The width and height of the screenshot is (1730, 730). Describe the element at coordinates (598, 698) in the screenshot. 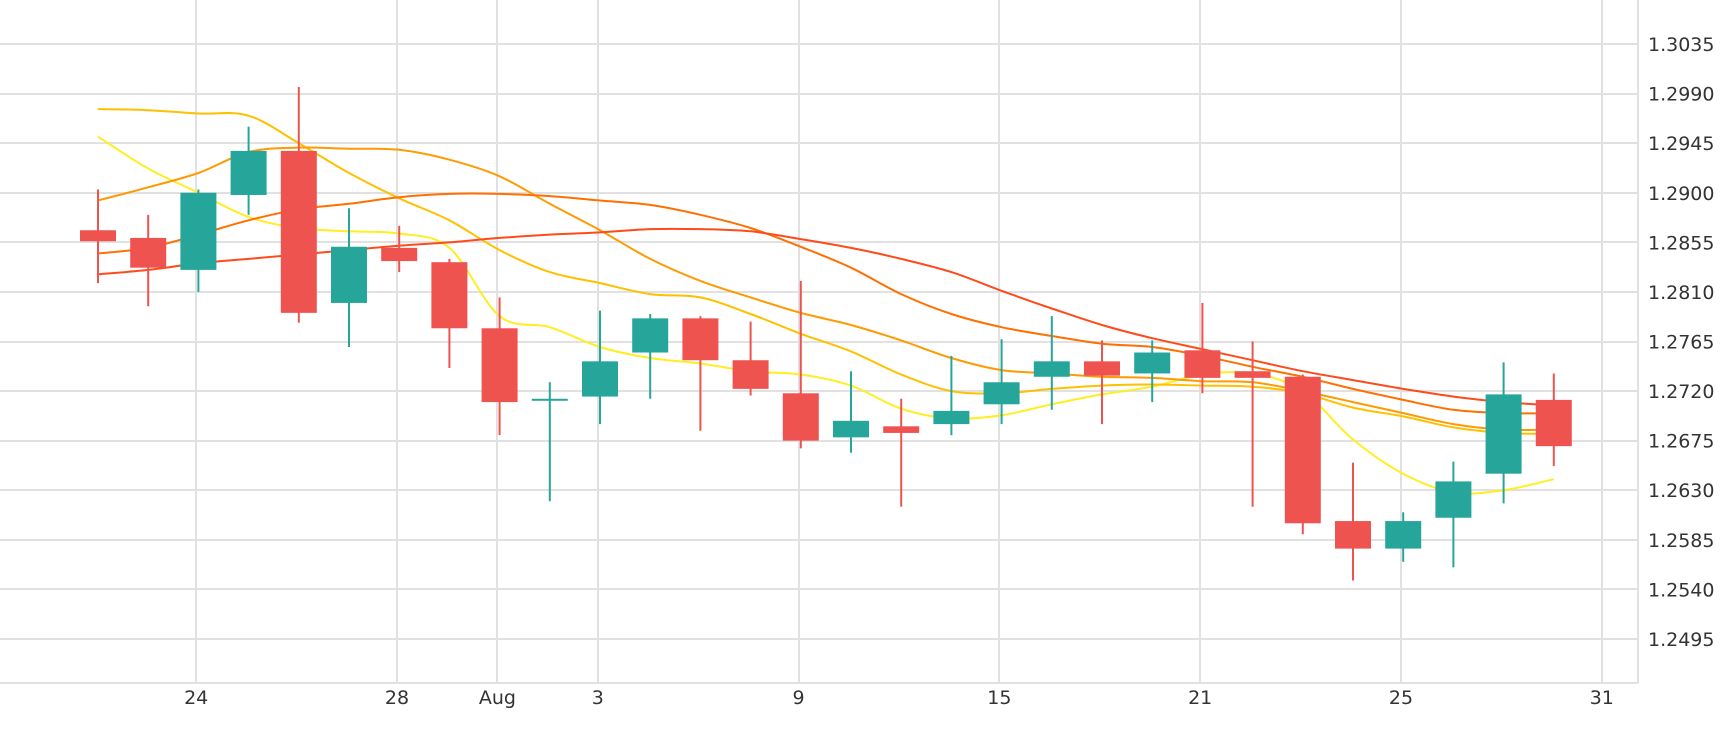

I see `x-tick-label: 3` at that location.